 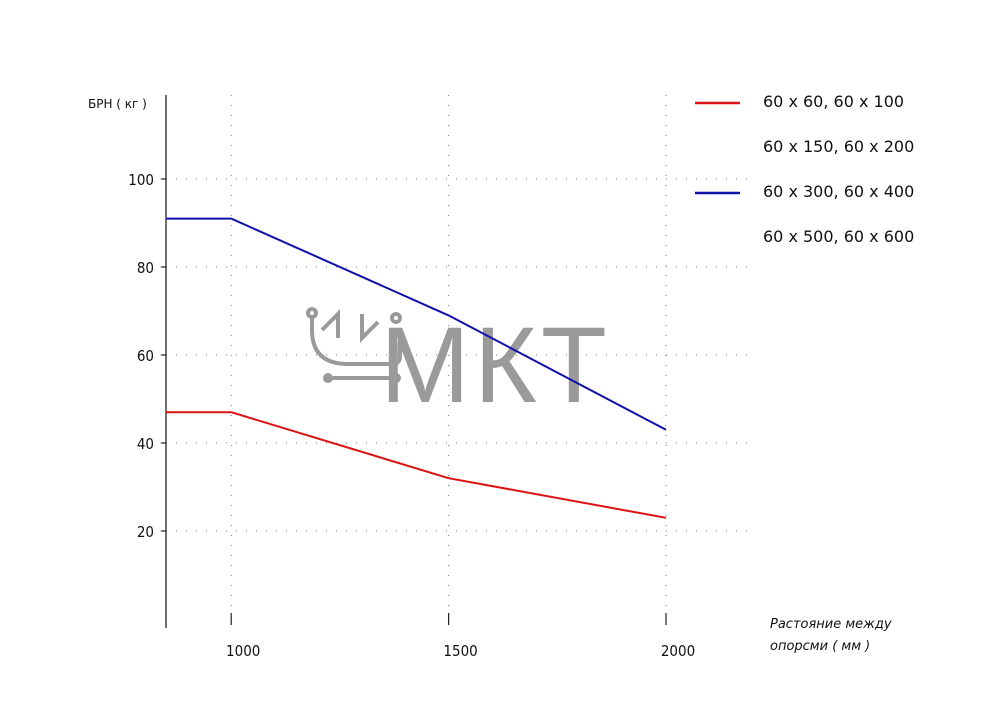 I want to click on legend-label: 60 x 300, 60 x 400, so click(x=838, y=191).